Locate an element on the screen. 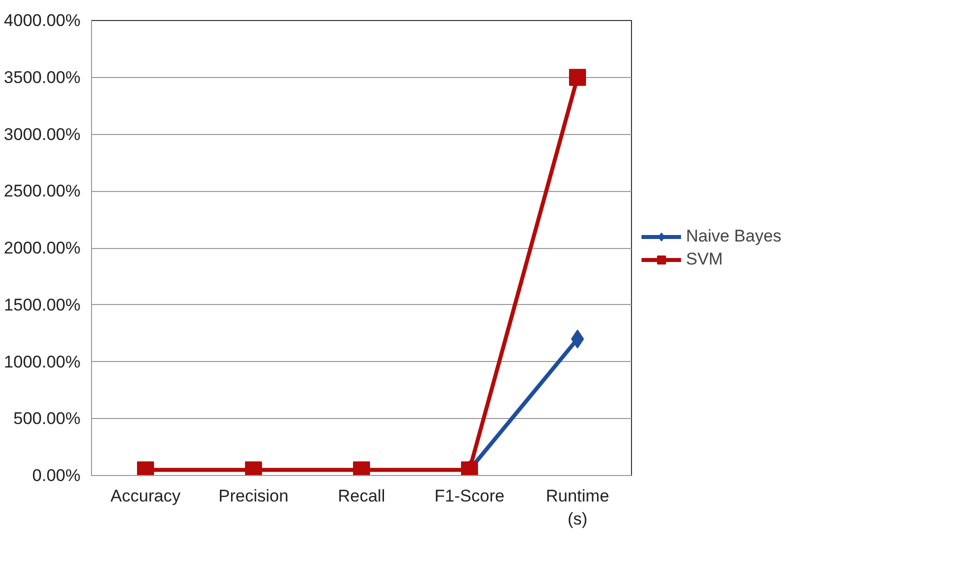 The width and height of the screenshot is (980, 587). legend-label: Naive Bayes is located at coordinates (734, 236).